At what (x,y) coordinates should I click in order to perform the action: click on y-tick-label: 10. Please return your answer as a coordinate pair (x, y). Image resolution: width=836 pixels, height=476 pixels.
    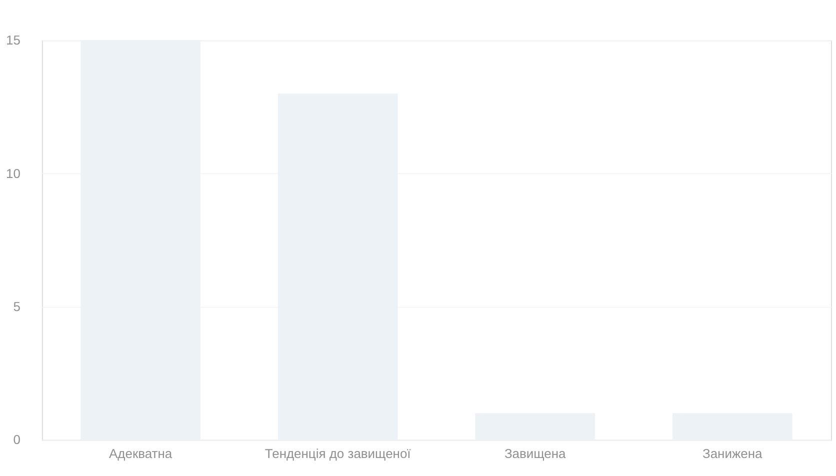
    Looking at the image, I should click on (13, 173).